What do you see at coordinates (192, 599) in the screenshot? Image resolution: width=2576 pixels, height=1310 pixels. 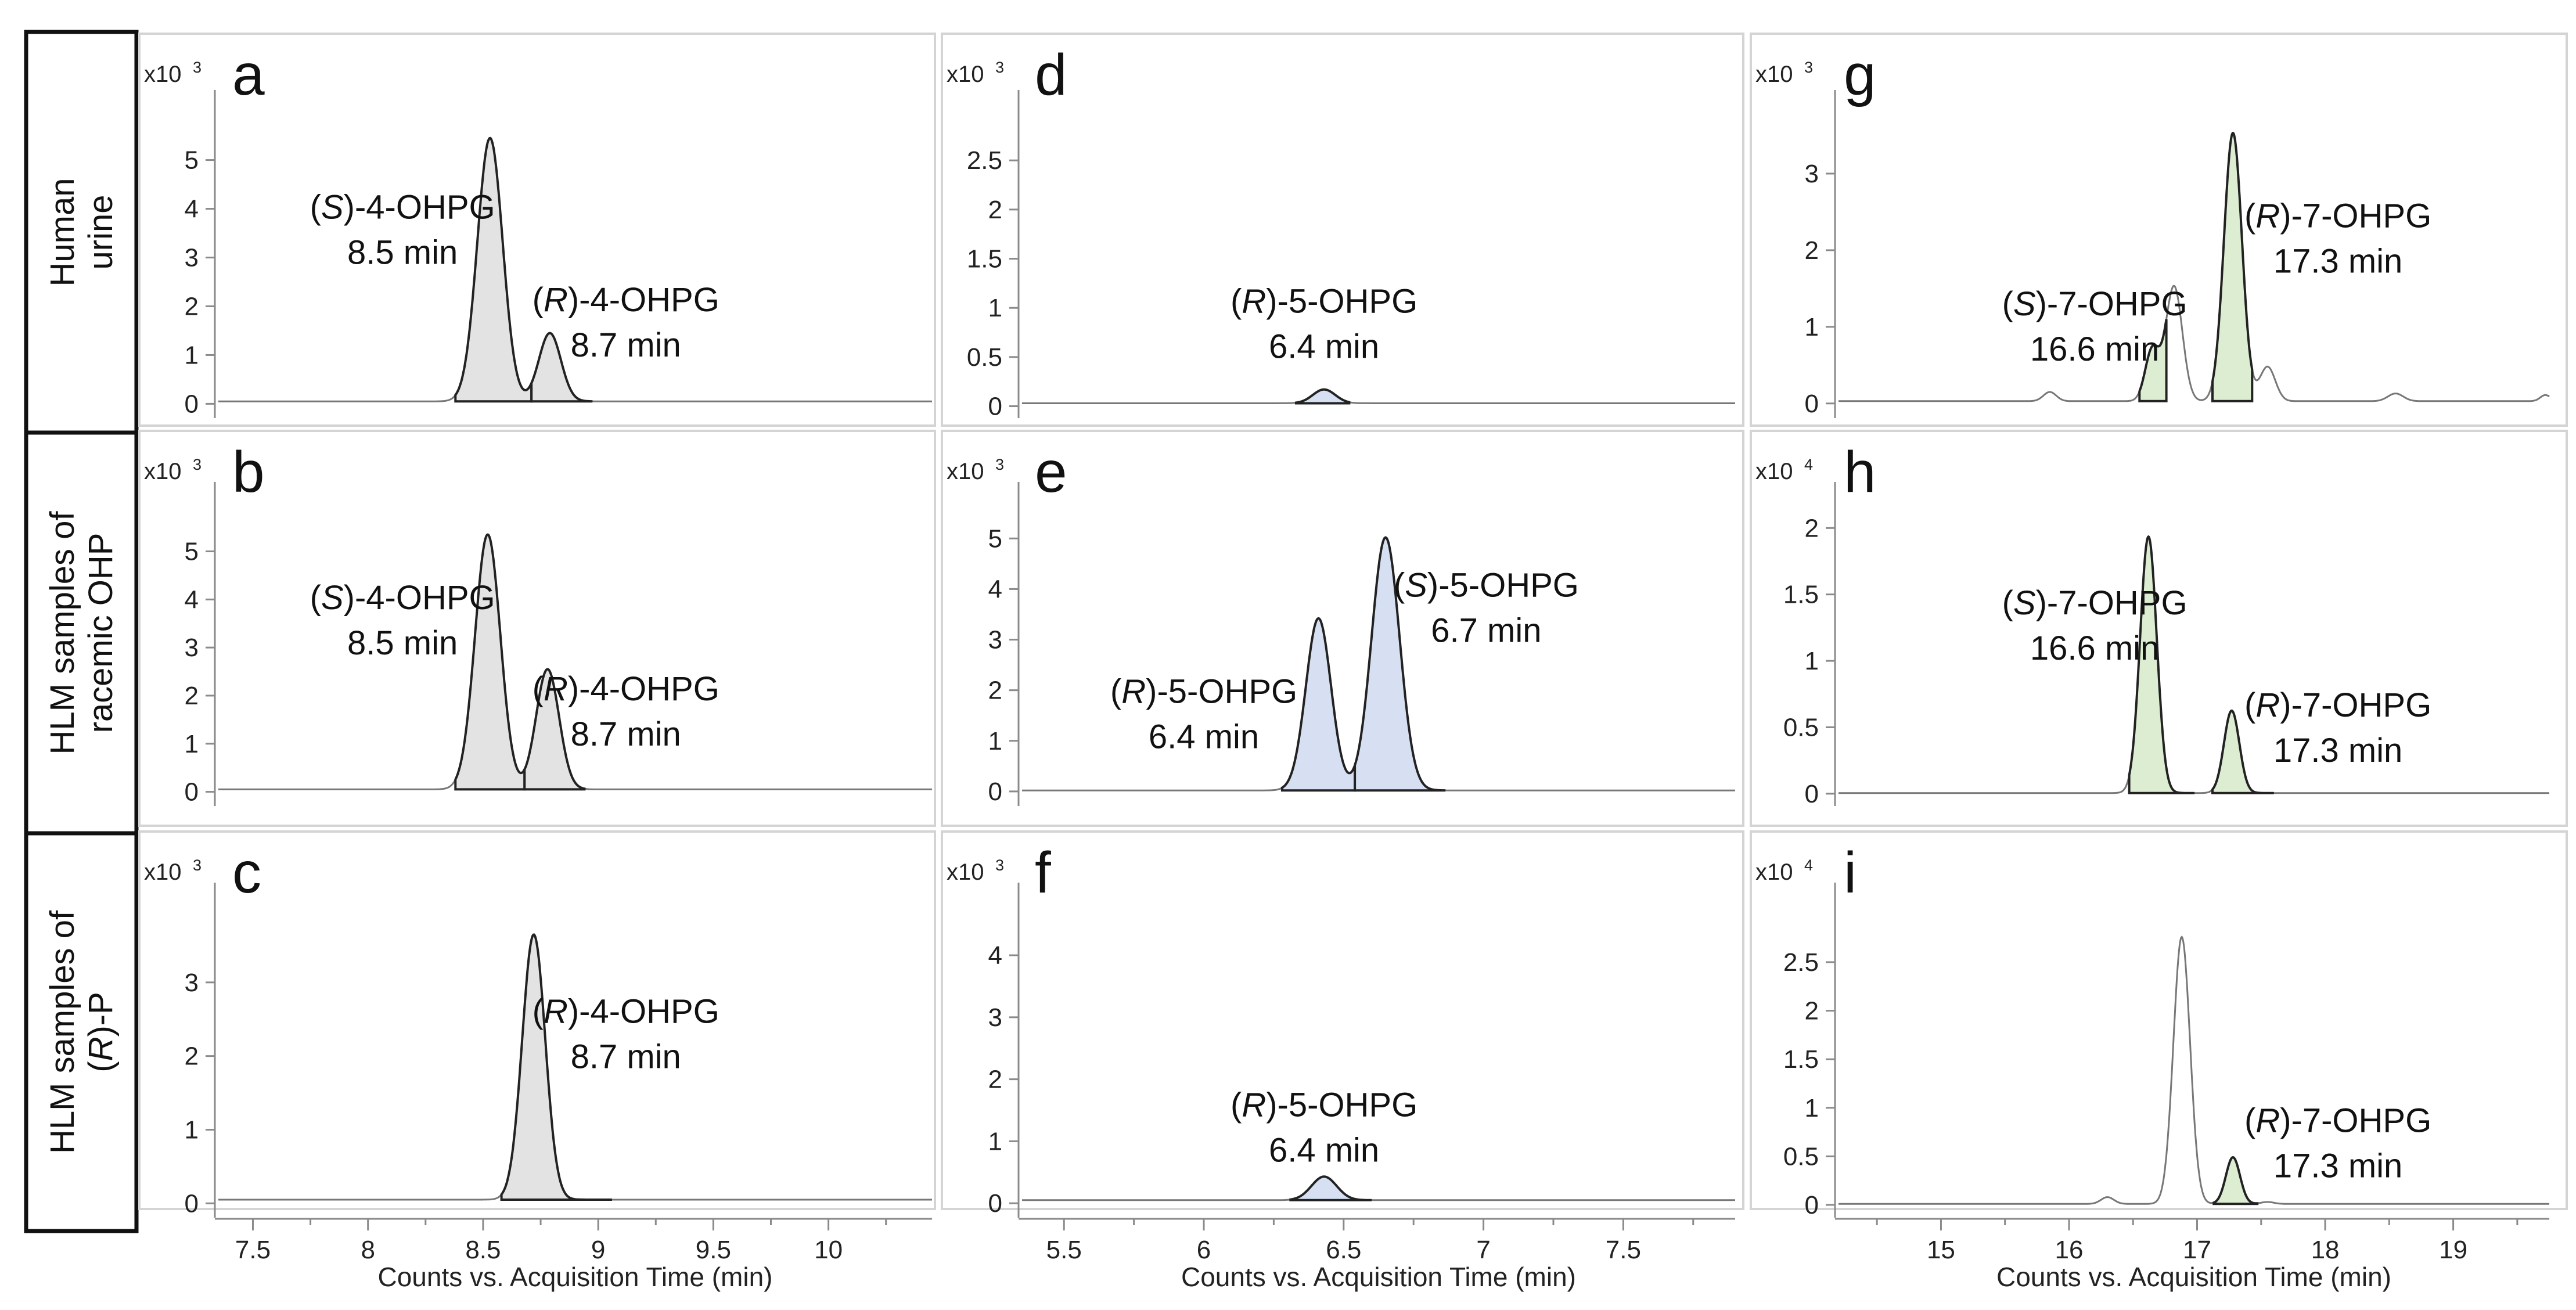 I see `y-tick-label: 4` at bounding box center [192, 599].